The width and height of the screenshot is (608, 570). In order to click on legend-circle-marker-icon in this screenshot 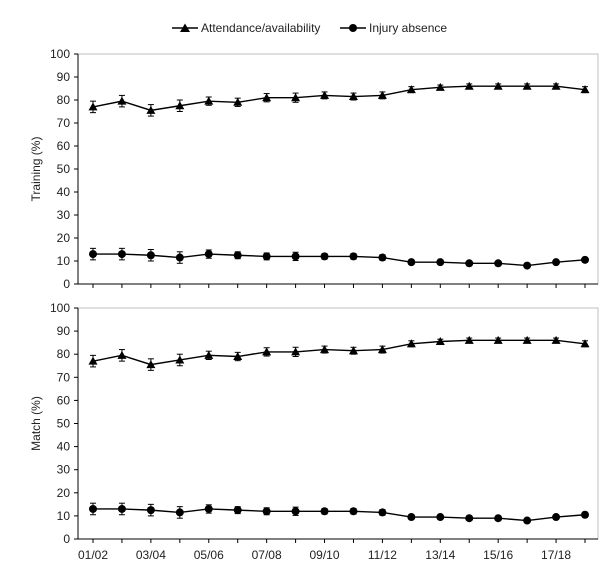, I will do `click(353, 28)`.